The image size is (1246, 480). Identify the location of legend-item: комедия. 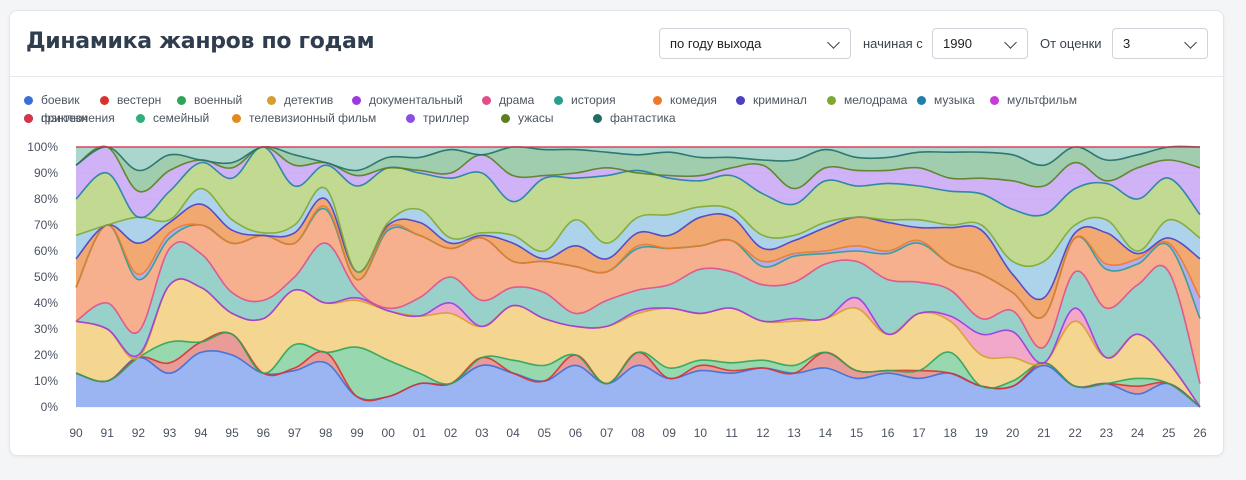
(685, 100).